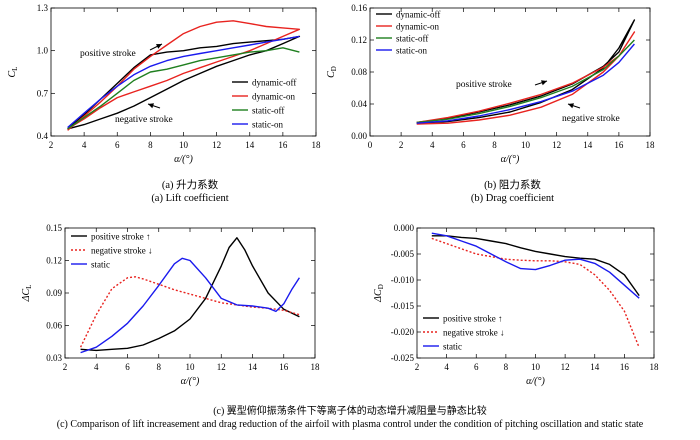 This screenshot has height=440, width=700. What do you see at coordinates (54, 326) in the screenshot?
I see `y-tick-label: 0.06` at bounding box center [54, 326].